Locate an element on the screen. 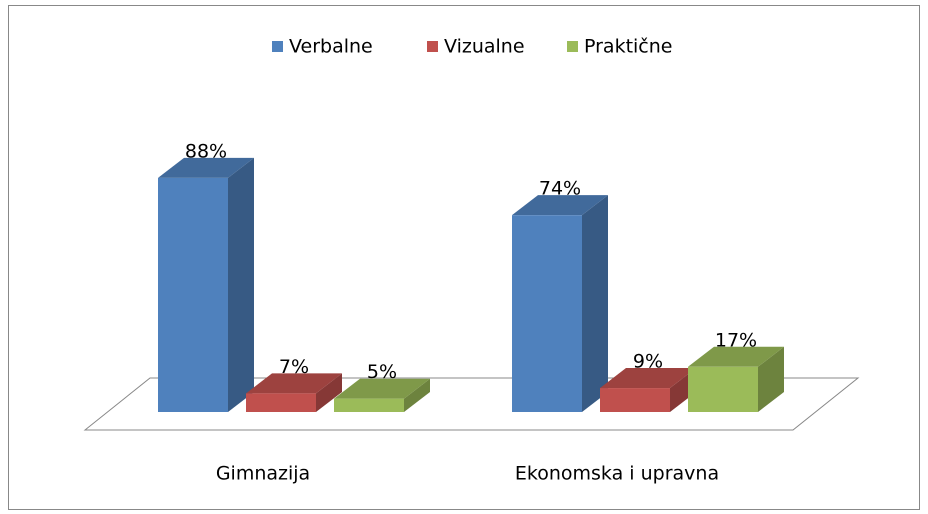 The image size is (928, 514). data-label: 17% is located at coordinates (736, 340).